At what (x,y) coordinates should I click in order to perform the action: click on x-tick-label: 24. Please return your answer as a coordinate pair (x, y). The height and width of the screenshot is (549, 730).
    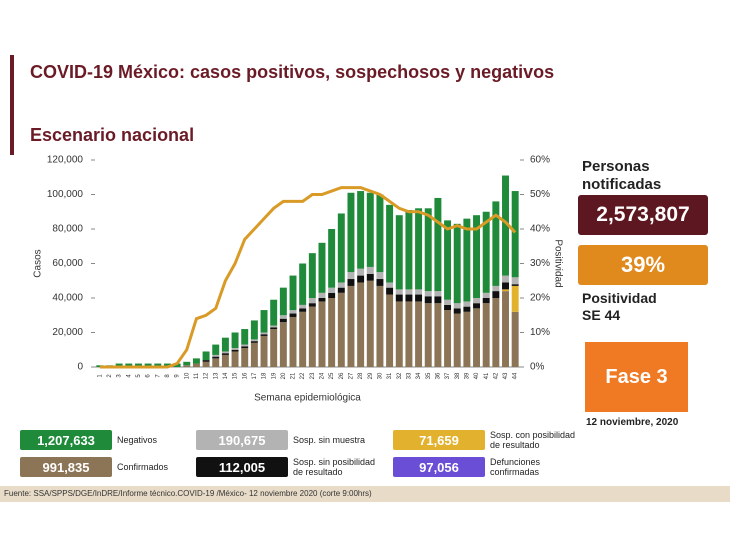
    Looking at the image, I should click on (323, 375).